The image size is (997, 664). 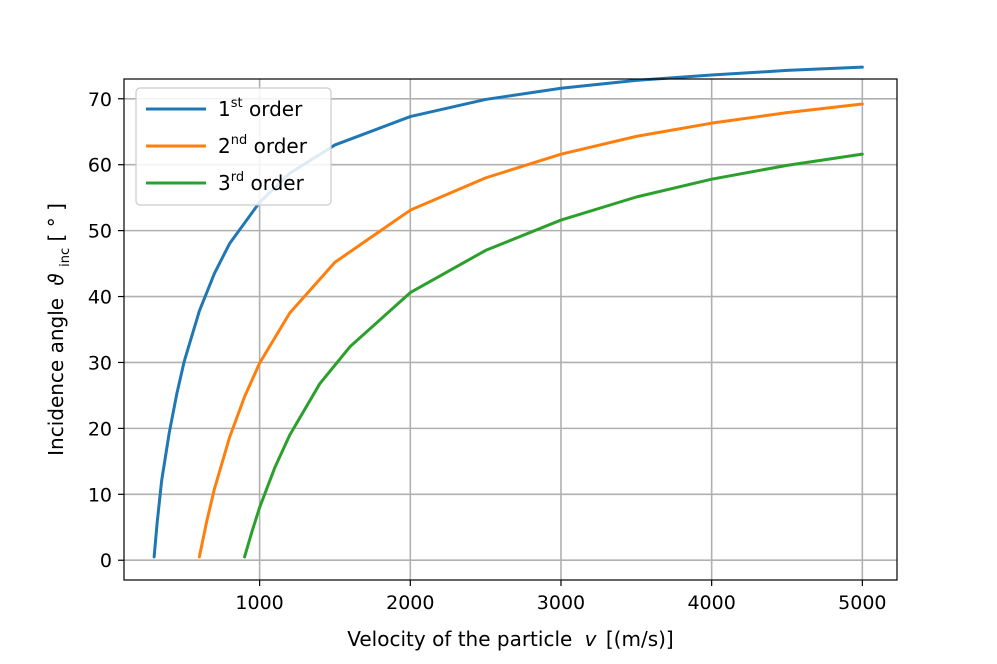 What do you see at coordinates (259, 603) in the screenshot?
I see `x-tick-label: 1000` at bounding box center [259, 603].